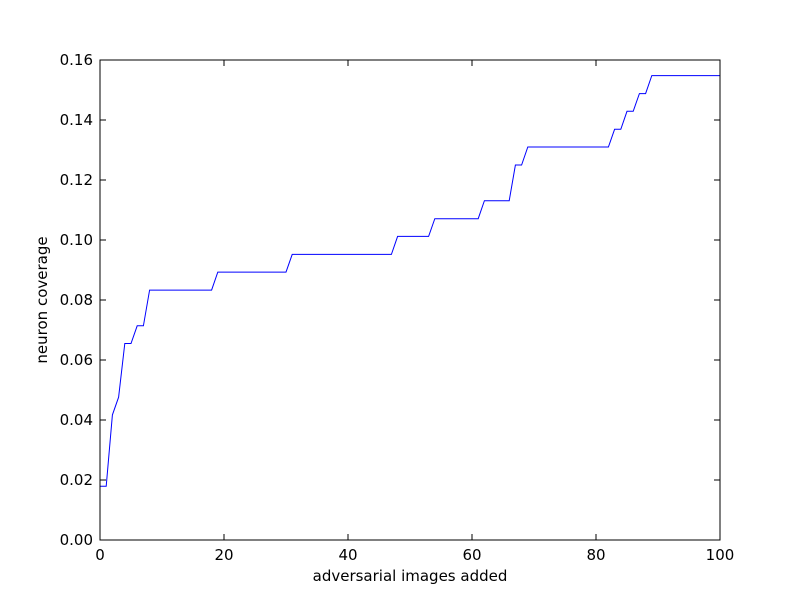 This screenshot has width=800, height=600. What do you see at coordinates (347, 555) in the screenshot?
I see `x-tick-label: 40` at bounding box center [347, 555].